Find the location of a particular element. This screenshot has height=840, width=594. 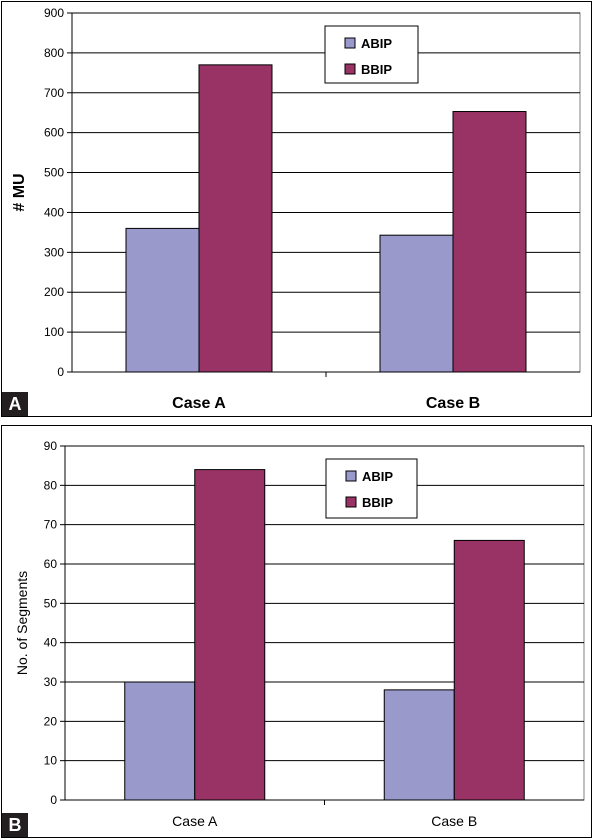

y-tick-label: 600 is located at coordinates (54, 133).